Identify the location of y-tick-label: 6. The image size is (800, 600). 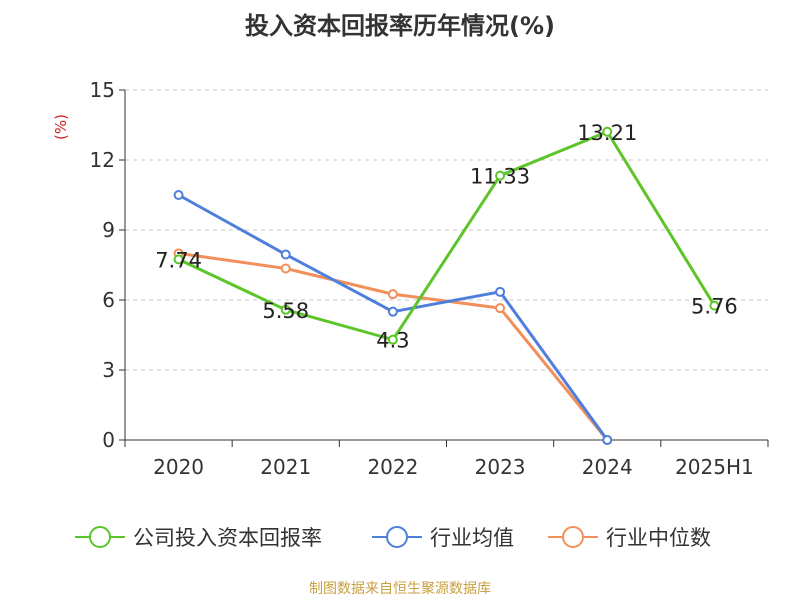
(108, 300).